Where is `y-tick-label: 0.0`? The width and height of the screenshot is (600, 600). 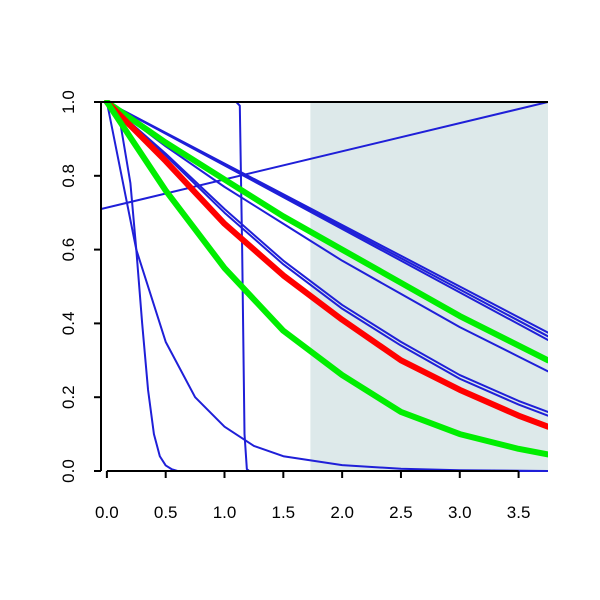 y-tick-label: 0.0 is located at coordinates (68, 471).